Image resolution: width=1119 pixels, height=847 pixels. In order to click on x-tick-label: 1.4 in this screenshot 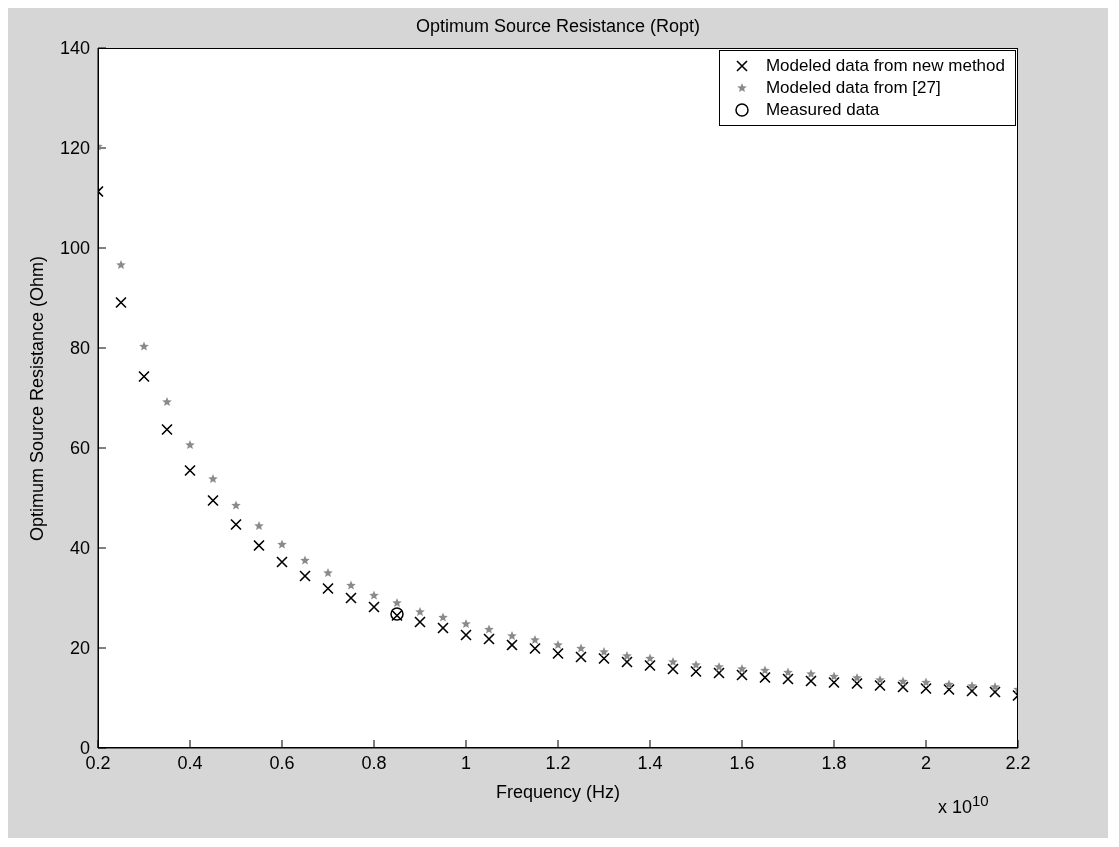, I will do `click(650, 762)`.